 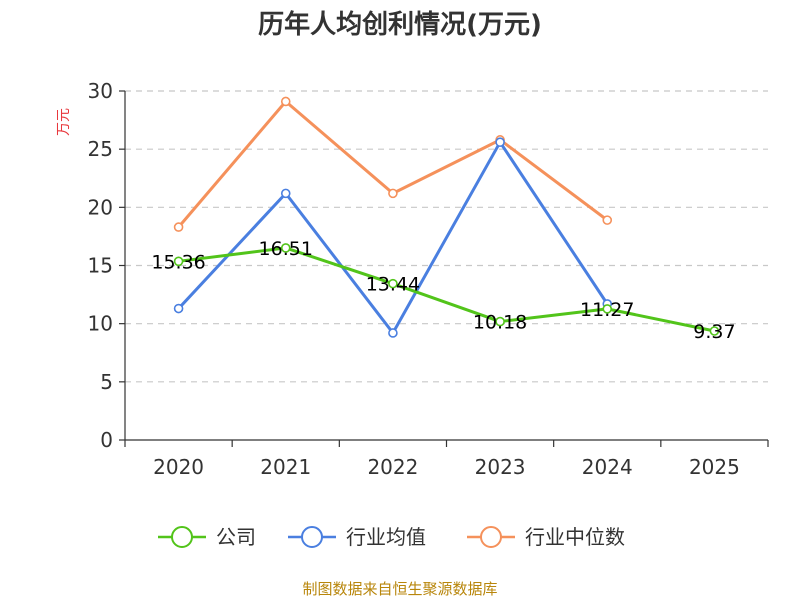 What do you see at coordinates (64, 122) in the screenshot?
I see `y-axis-label: 万元` at bounding box center [64, 122].